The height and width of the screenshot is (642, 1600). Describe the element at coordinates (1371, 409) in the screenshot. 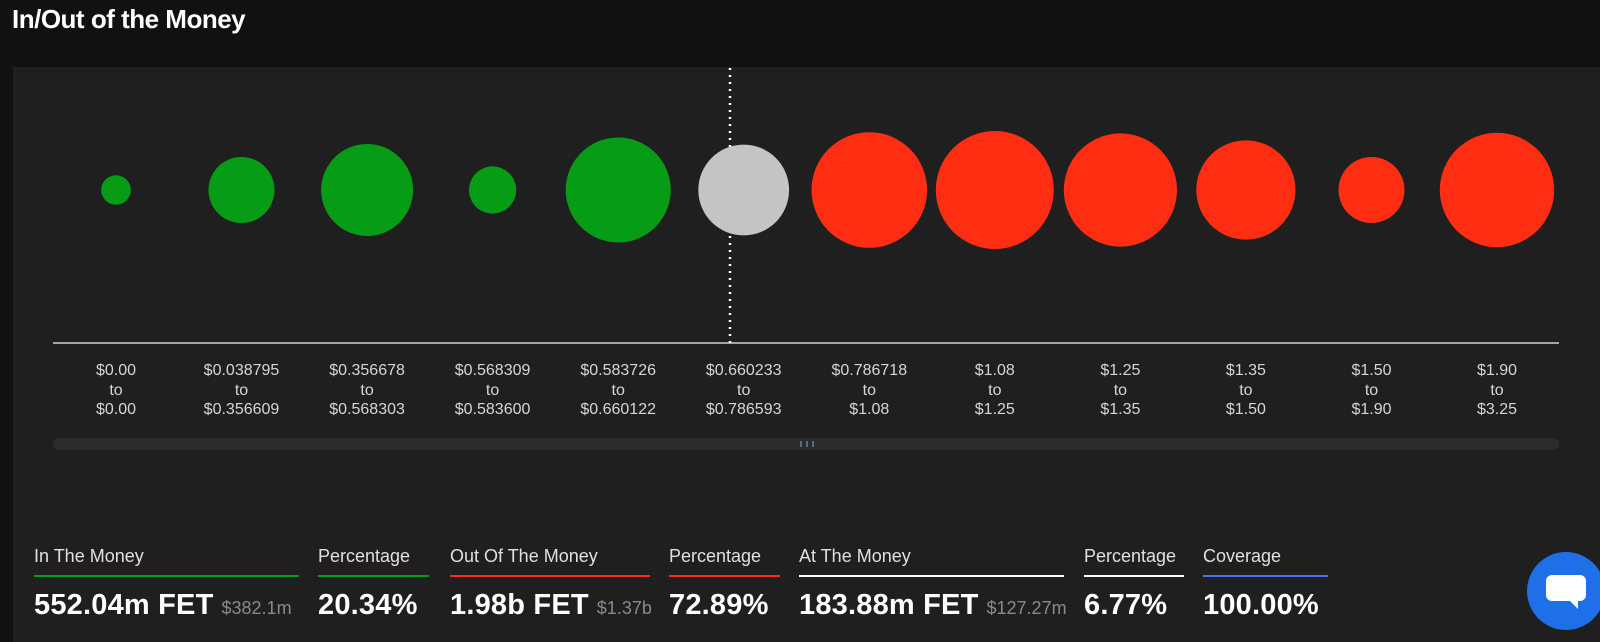

I see `range-to: $1.90` at that location.